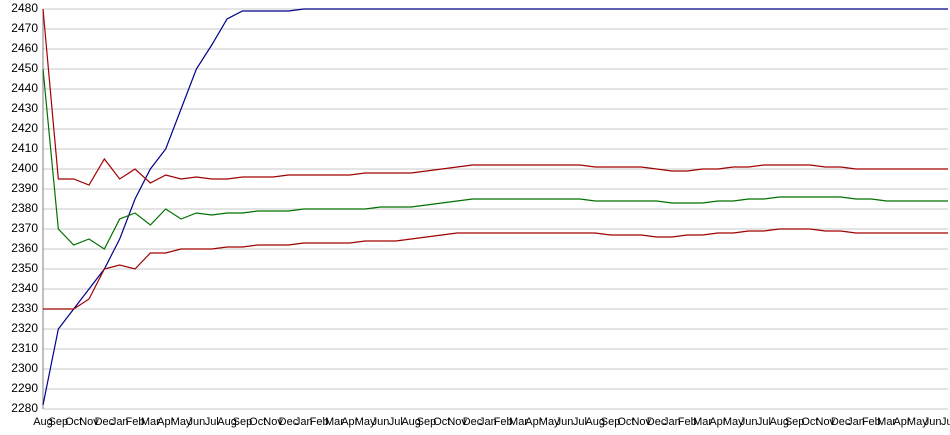 Image resolution: width=950 pixels, height=435 pixels. Describe the element at coordinates (24, 108) in the screenshot. I see `y-tick-label: 2430` at that location.